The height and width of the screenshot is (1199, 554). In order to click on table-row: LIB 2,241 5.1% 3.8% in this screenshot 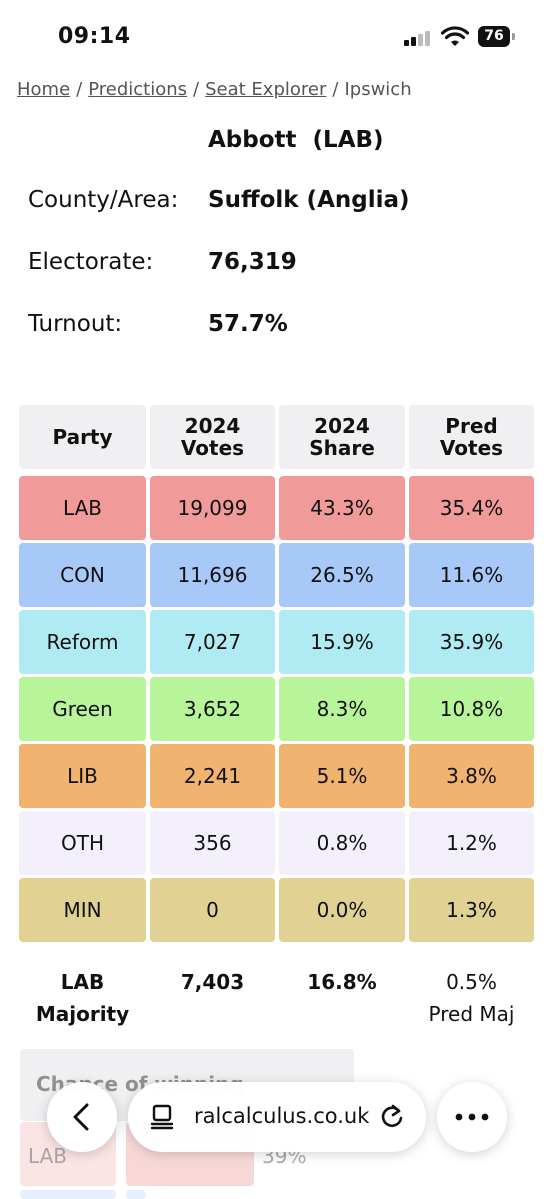, I will do `click(277, 776)`.